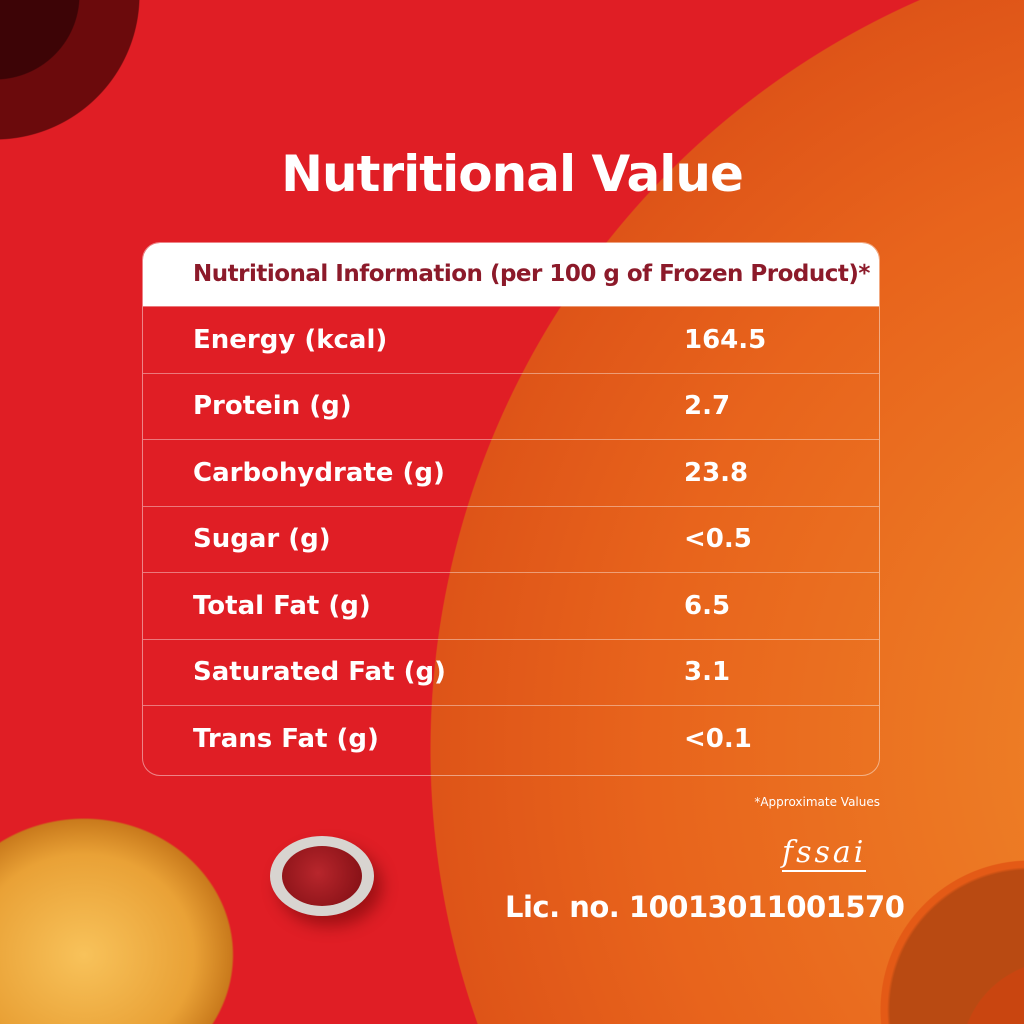 Image resolution: width=1024 pixels, height=1024 pixels. I want to click on nutrient-label: Trans Fat (g), so click(286, 738).